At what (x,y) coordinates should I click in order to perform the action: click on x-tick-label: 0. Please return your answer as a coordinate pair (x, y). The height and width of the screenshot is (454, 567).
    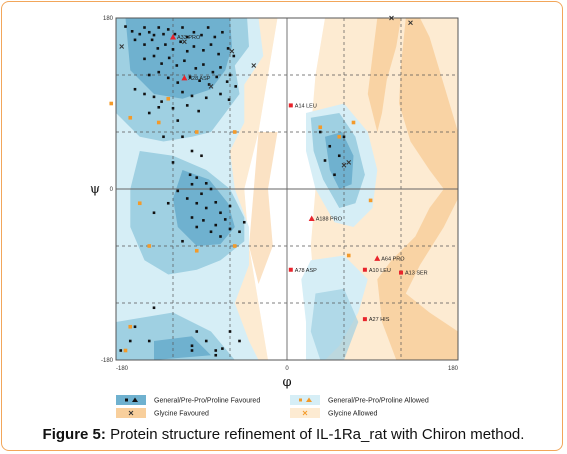
    Looking at the image, I should click on (287, 369).